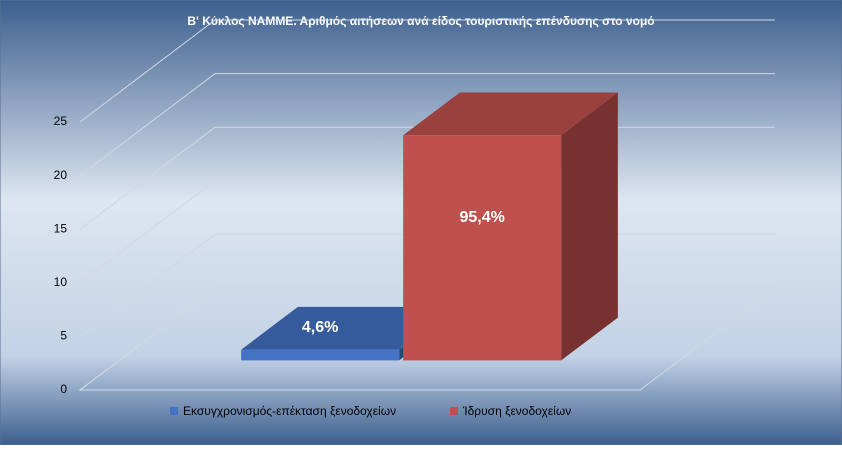 The image size is (842, 450). Describe the element at coordinates (481, 217) in the screenshot. I see `data-label: 95,4%` at that location.